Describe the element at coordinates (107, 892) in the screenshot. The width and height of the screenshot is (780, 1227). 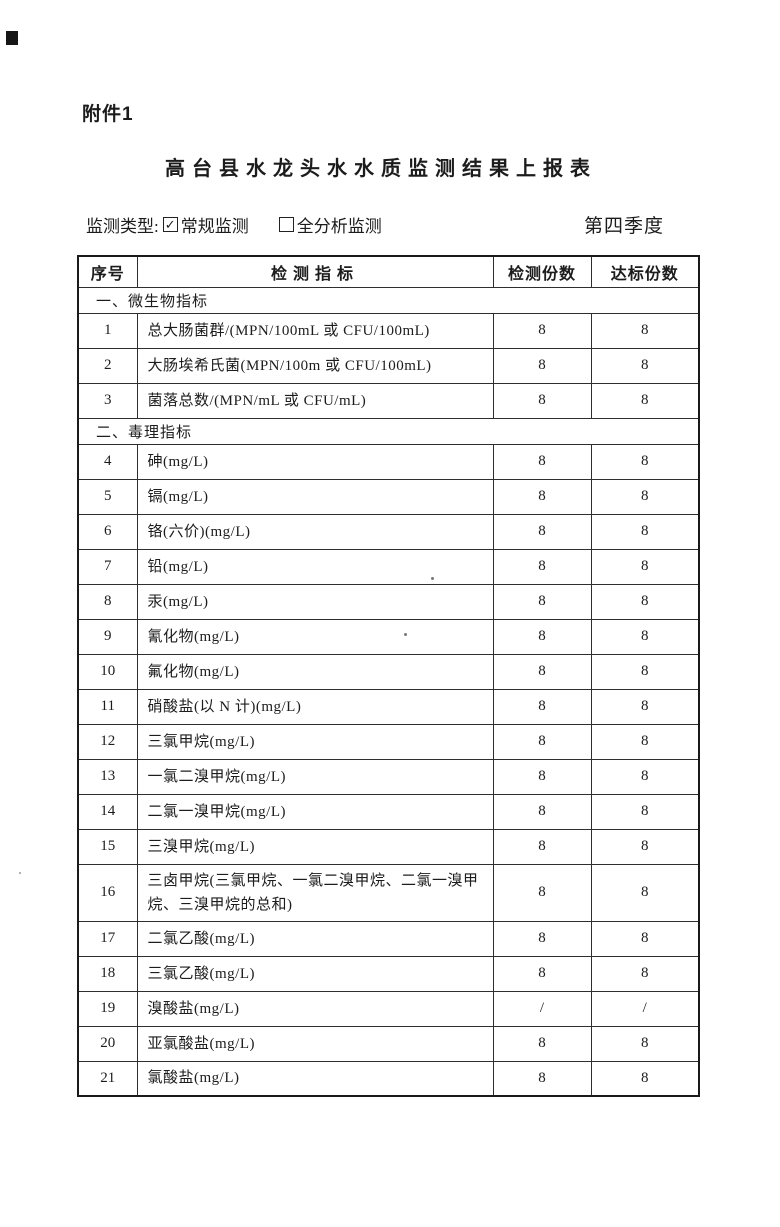
I see `row-number-cell: 16` at that location.